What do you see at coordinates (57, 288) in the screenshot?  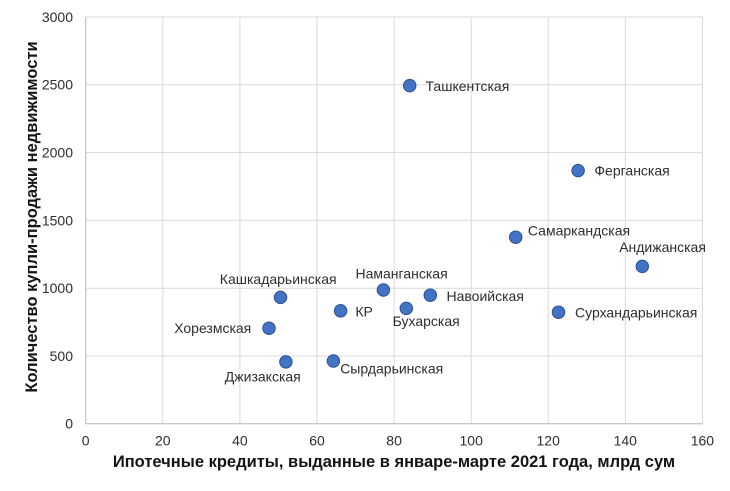 I see `svg-text: 1000` at bounding box center [57, 288].